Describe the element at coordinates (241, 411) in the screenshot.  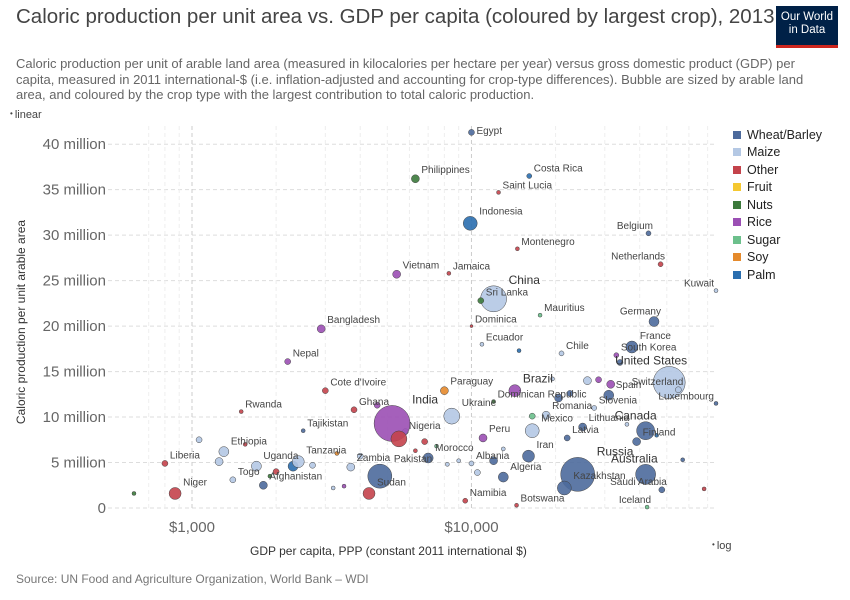
I see `bubble-rwanda` at that location.